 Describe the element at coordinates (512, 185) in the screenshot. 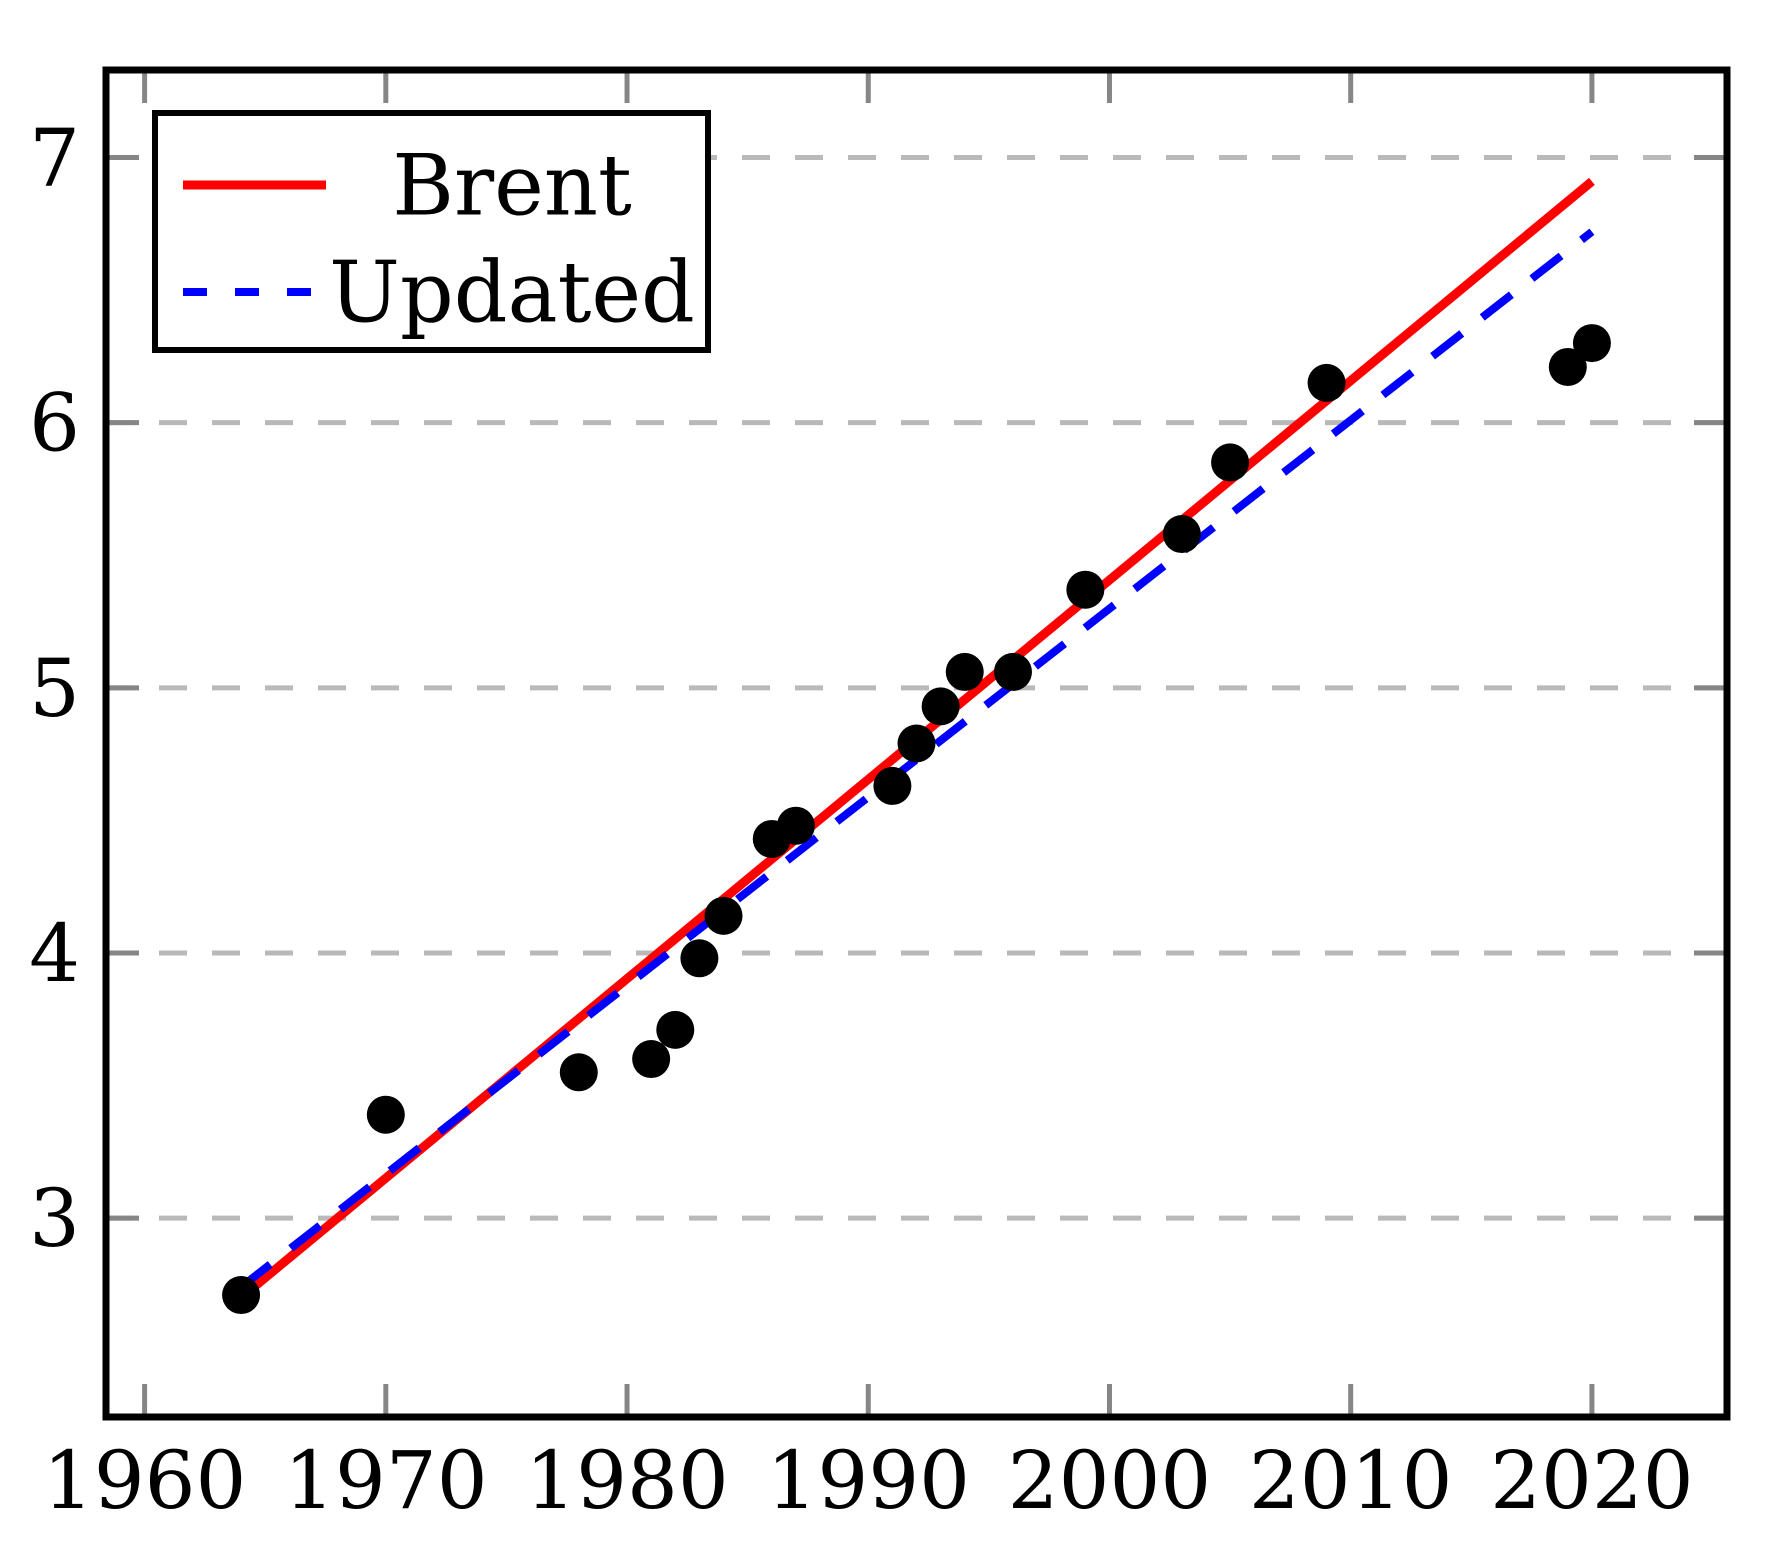

I see `legend-brent-label: Brent` at that location.